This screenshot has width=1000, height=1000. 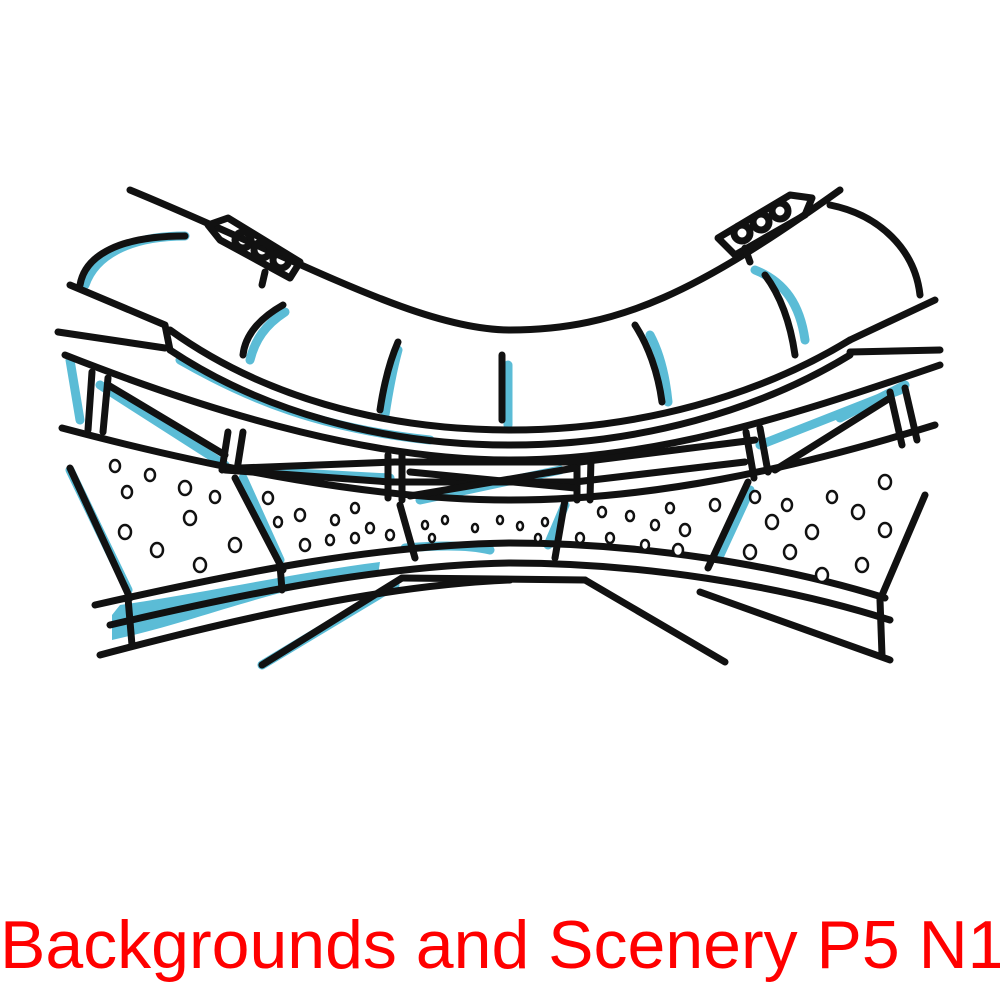 What do you see at coordinates (120, 317) in the screenshot?
I see `roof-left-cap` at bounding box center [120, 317].